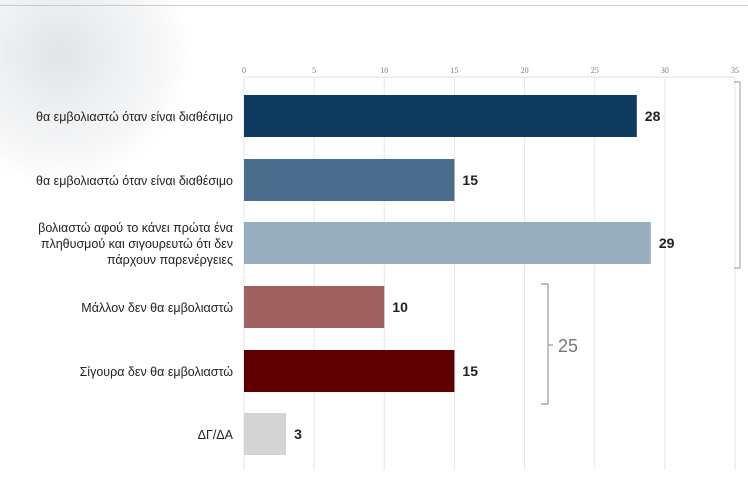  What do you see at coordinates (314, 70) in the screenshot?
I see `x-tick-label: 5` at bounding box center [314, 70].